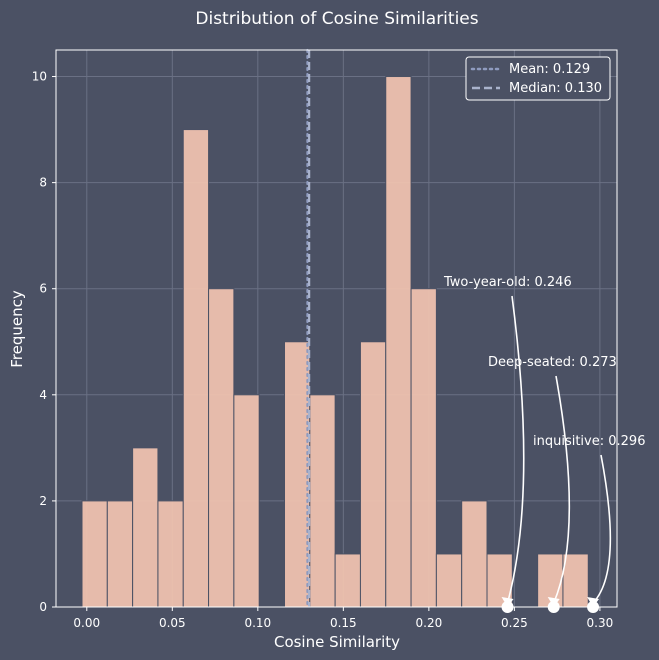  What do you see at coordinates (43, 183) in the screenshot?
I see `y-tick-label: 8` at bounding box center [43, 183].